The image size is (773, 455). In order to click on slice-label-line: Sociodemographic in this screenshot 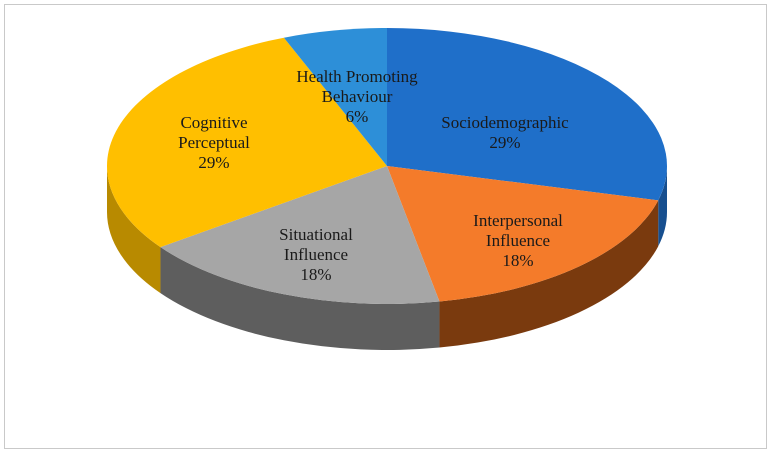, I will do `click(505, 122)`.